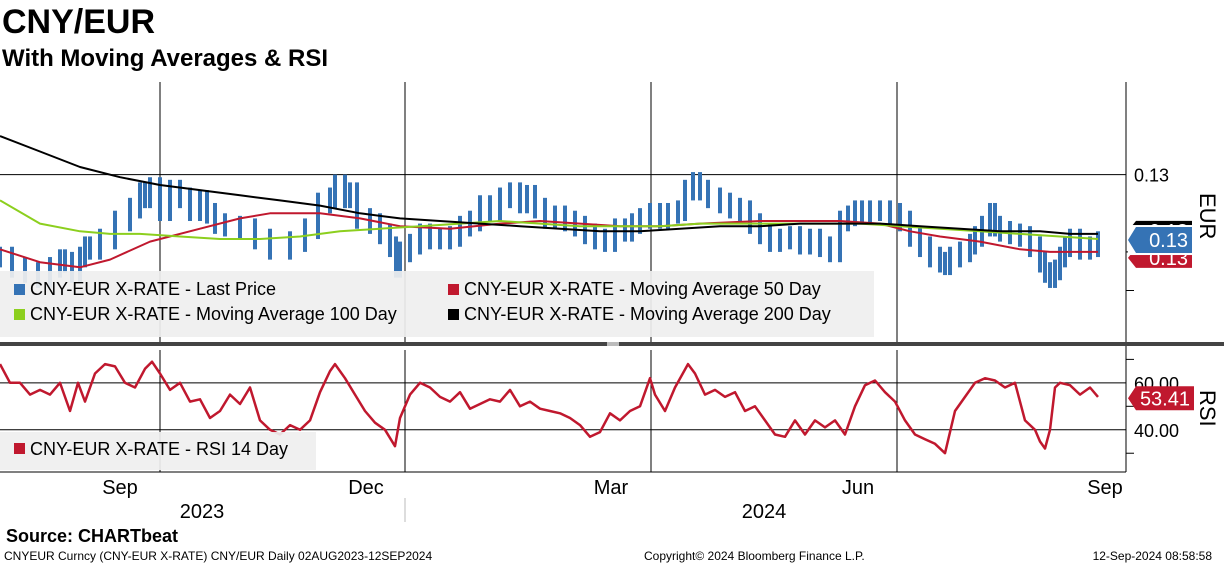  What do you see at coordinates (1160, 240) in the screenshot?
I see `last-price-flag` at bounding box center [1160, 240].